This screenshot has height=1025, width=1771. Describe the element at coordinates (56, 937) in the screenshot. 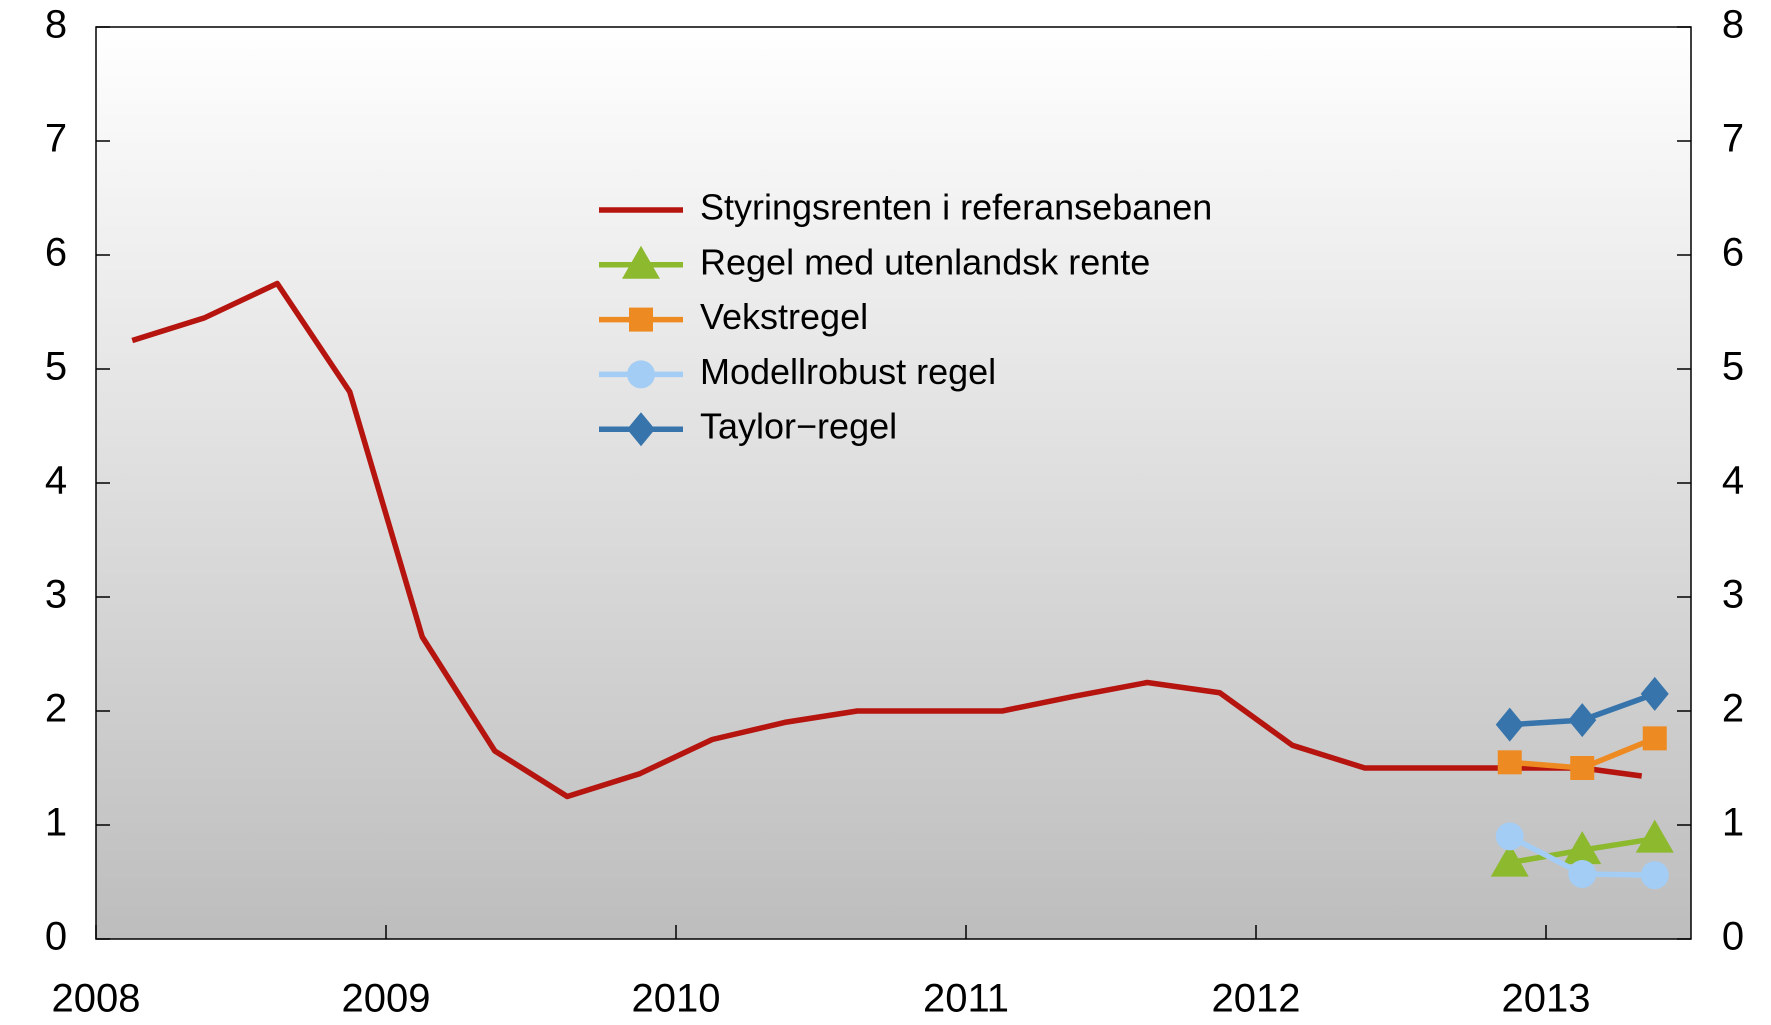

I see `y-tick-label: 0` at that location.